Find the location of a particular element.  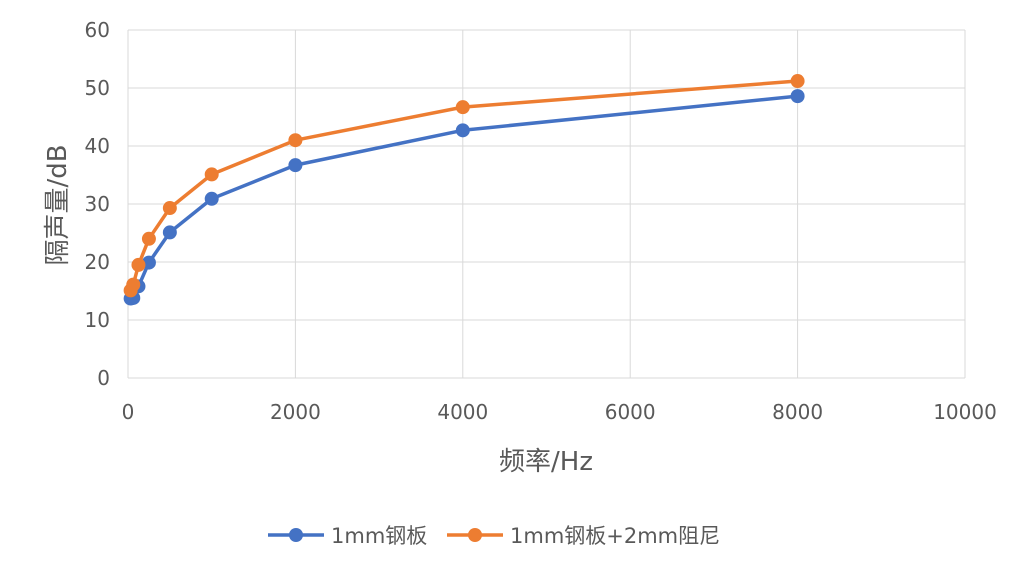

y-tick-label: 30 is located at coordinates (97, 204).